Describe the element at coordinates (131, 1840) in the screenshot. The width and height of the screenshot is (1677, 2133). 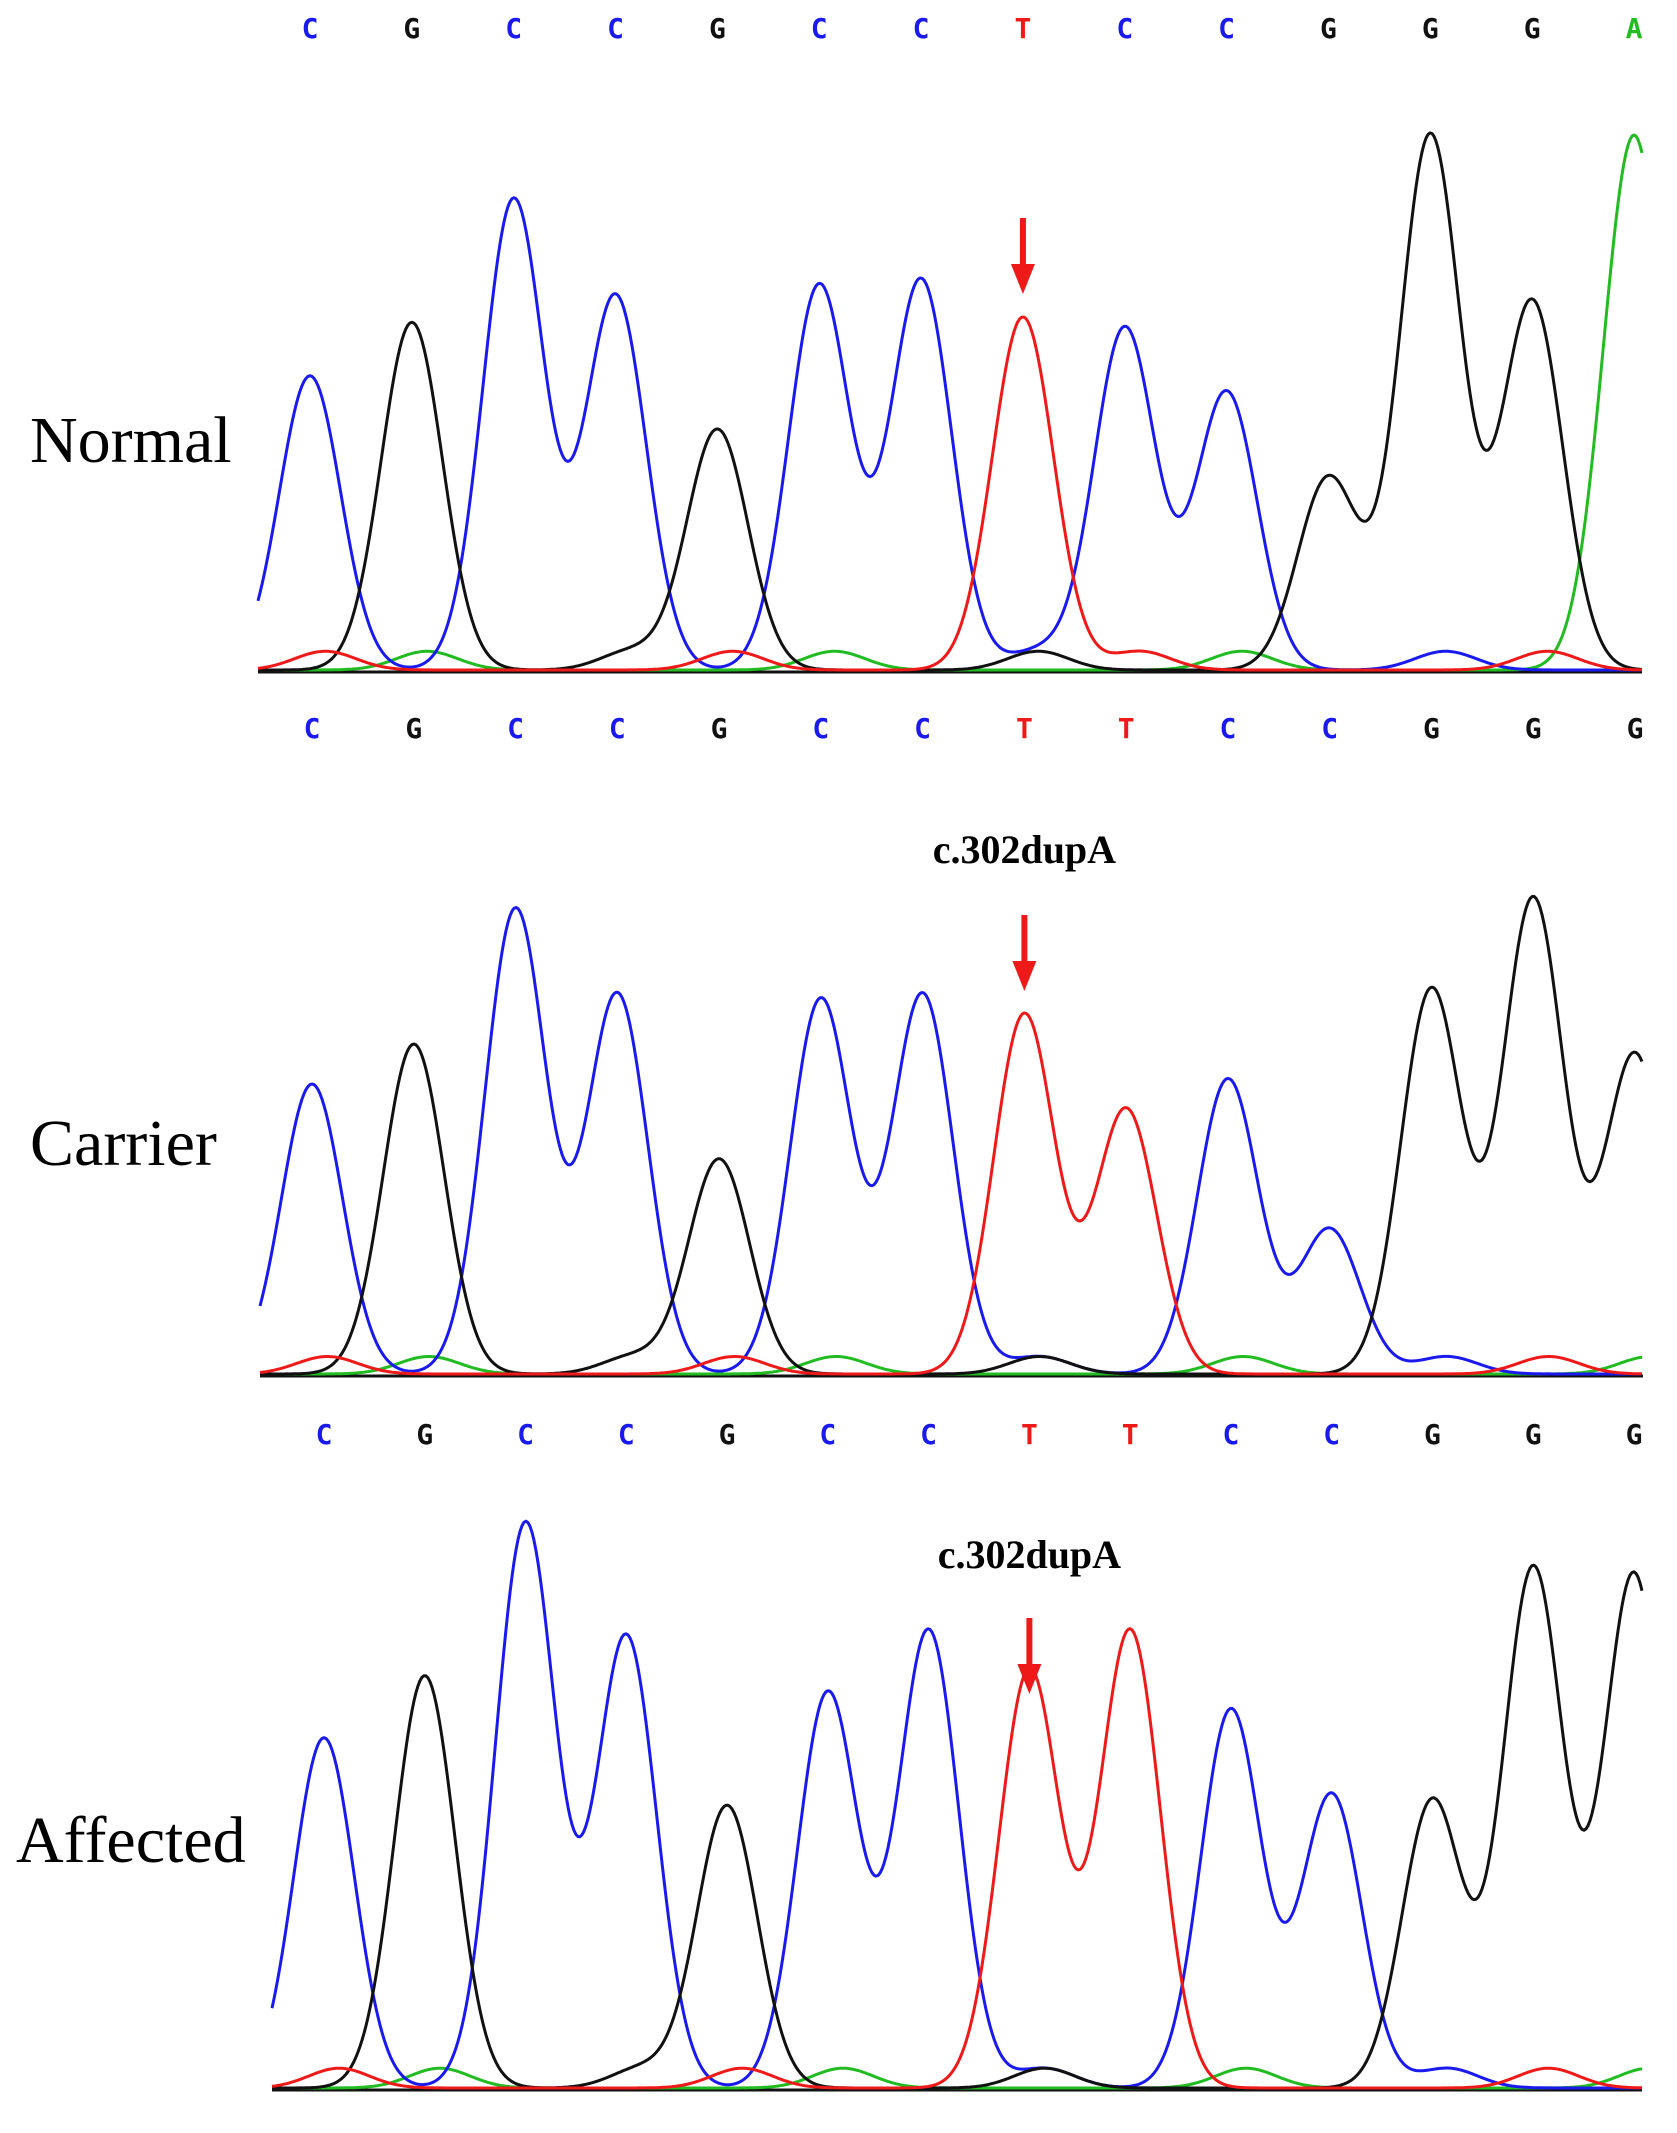
I see `panel-label: Affected` at that location.